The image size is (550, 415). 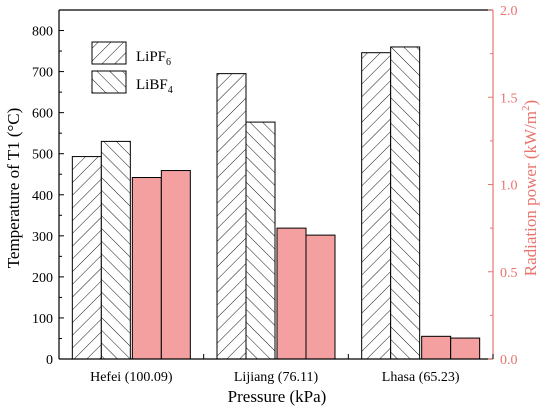 What do you see at coordinates (42, 32) in the screenshot?
I see `left-tick-label: 800` at bounding box center [42, 32].